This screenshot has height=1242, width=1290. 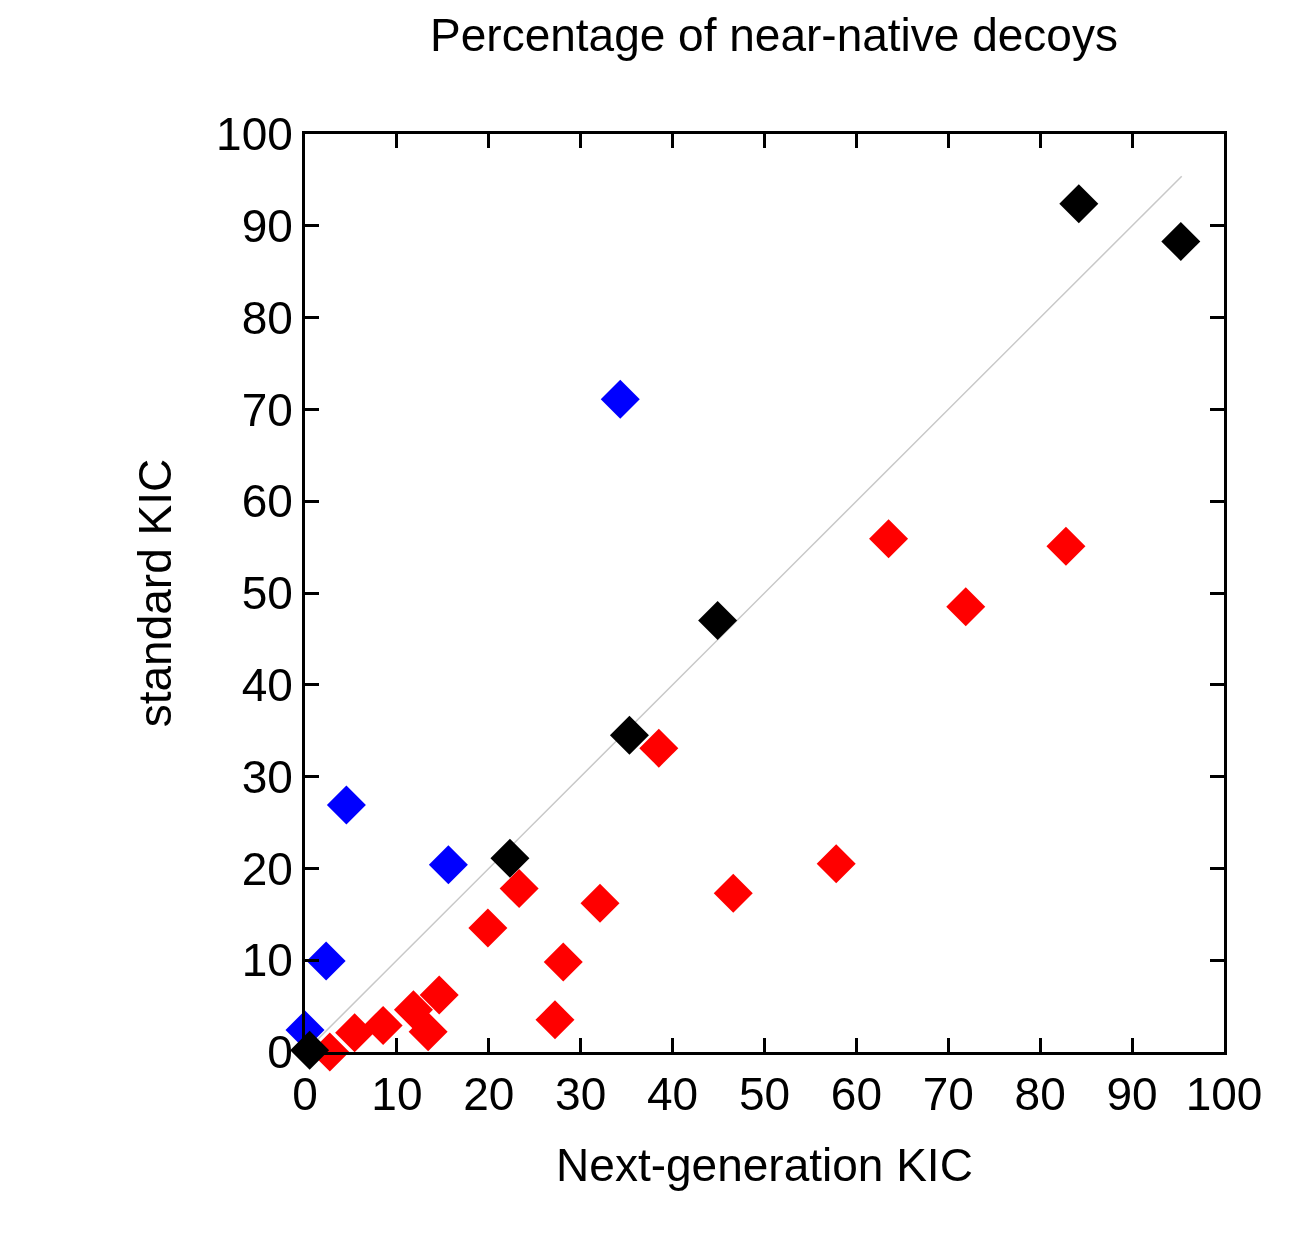 What do you see at coordinates (267, 868) in the screenshot?
I see `y-tick-label: 20` at bounding box center [267, 868].